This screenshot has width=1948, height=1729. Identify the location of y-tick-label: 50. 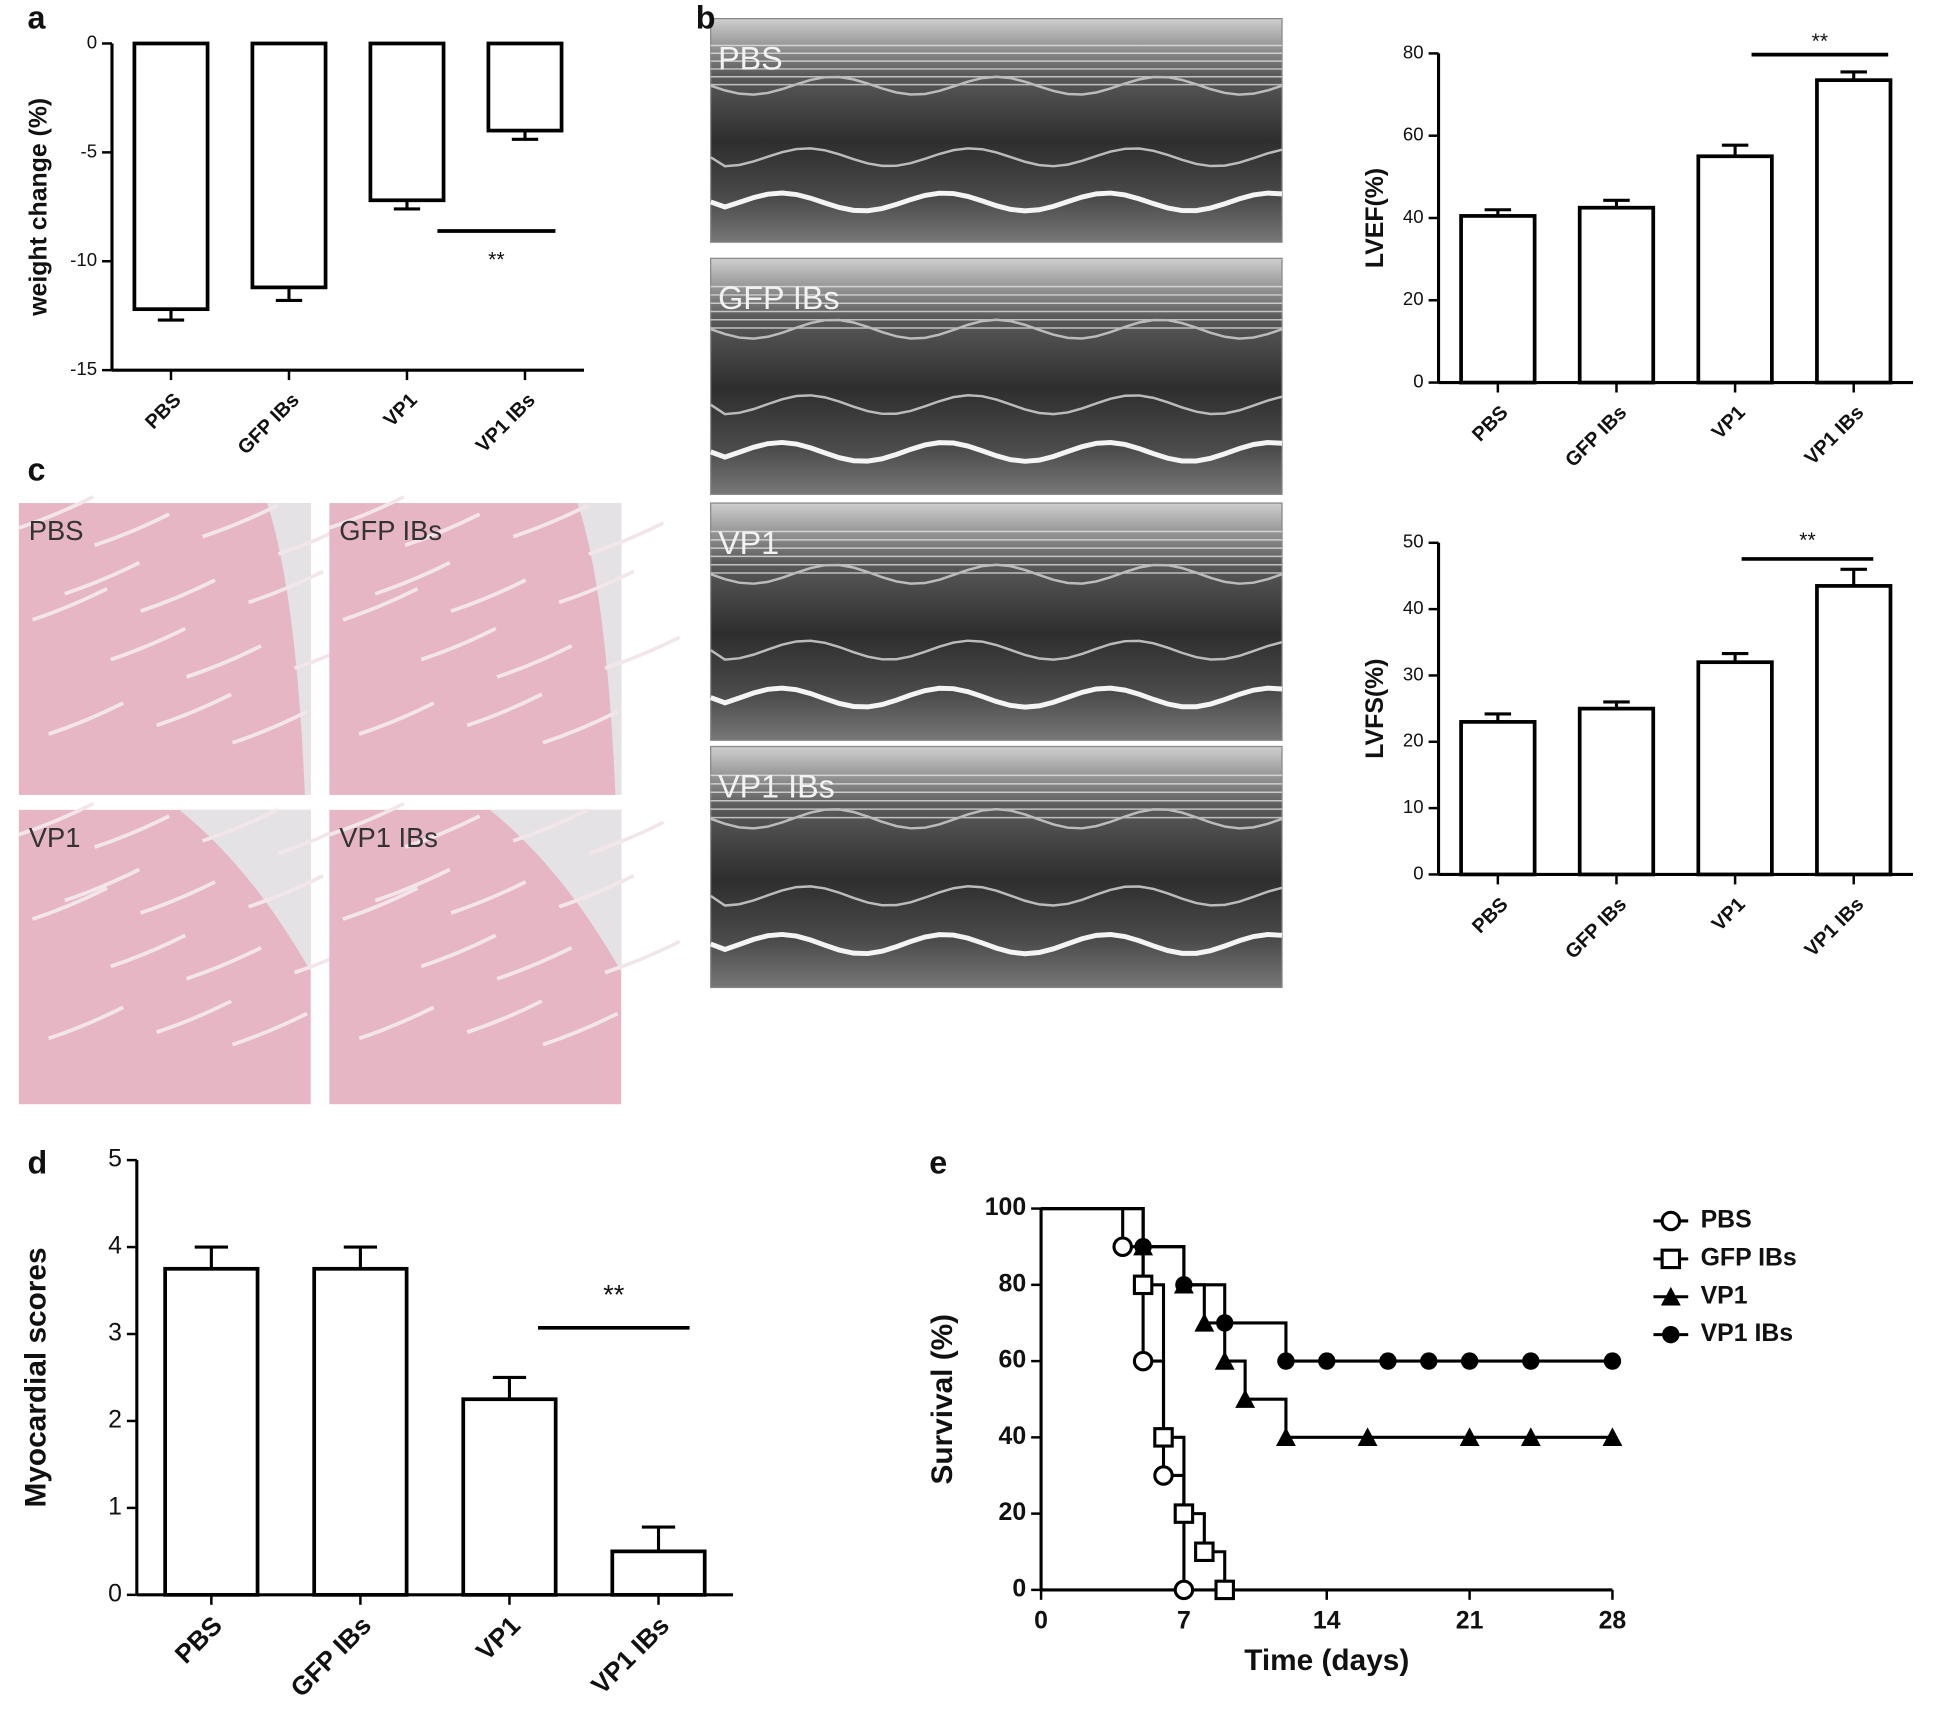
(1413, 541).